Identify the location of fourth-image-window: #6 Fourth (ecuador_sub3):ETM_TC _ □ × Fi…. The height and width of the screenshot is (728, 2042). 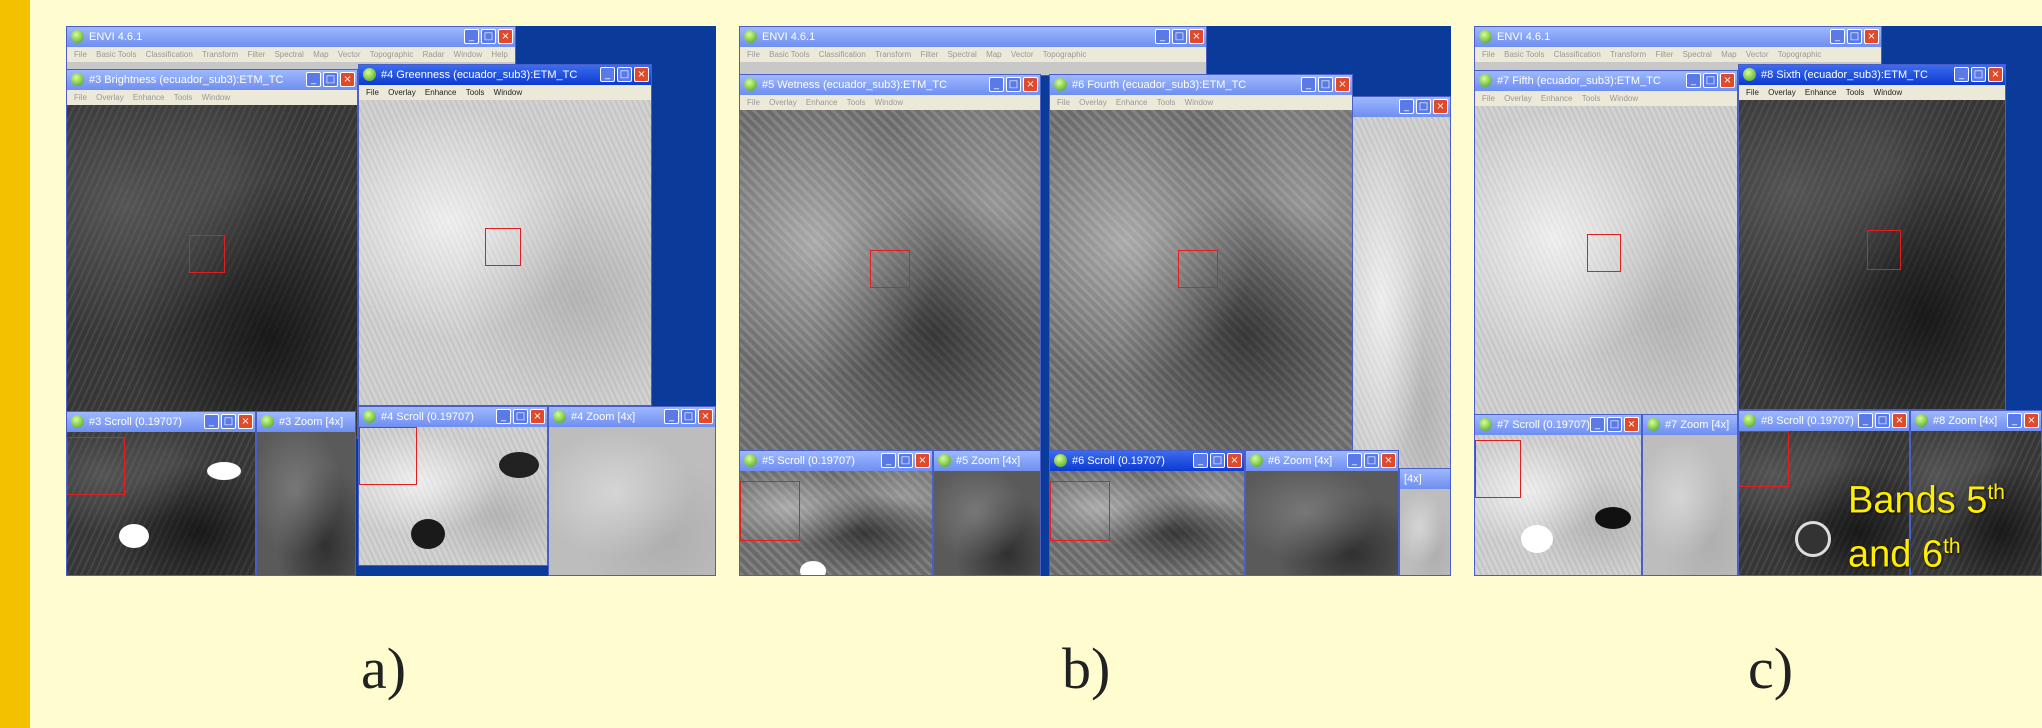
(1201, 280).